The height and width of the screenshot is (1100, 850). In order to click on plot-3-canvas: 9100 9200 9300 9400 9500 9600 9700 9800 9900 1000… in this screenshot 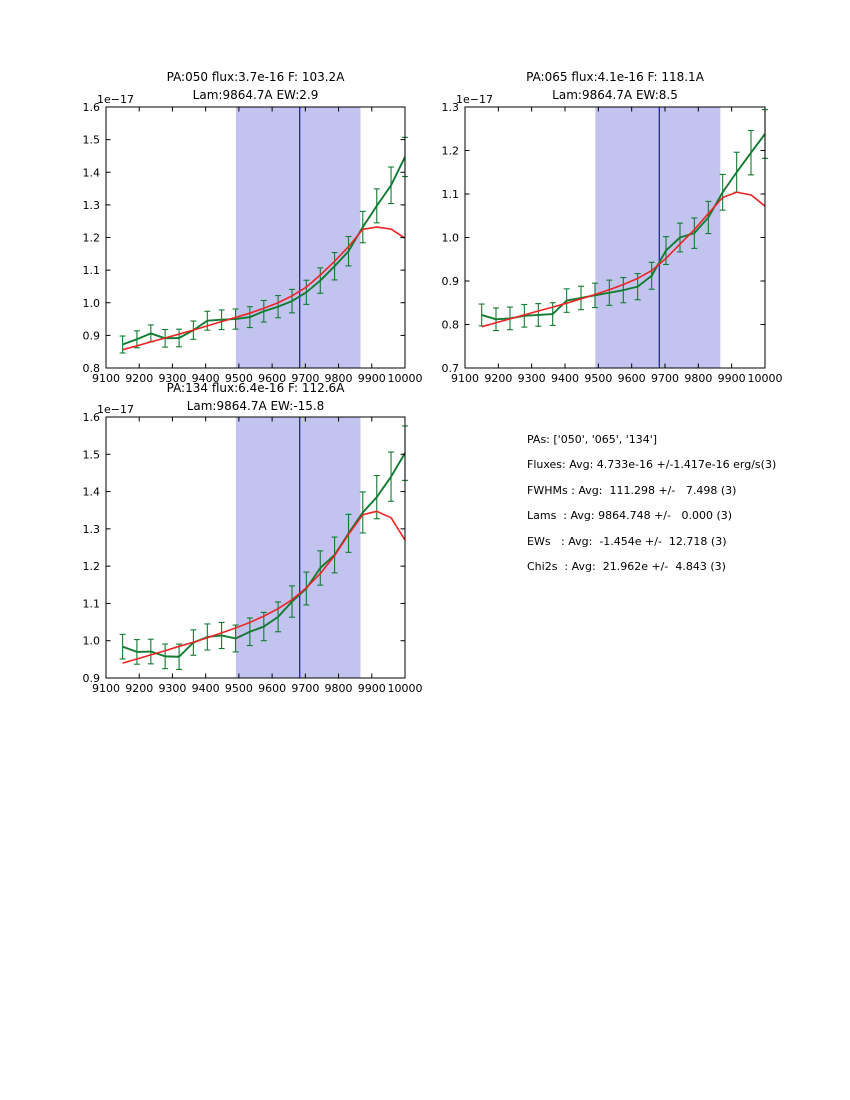, I will do `click(253, 553)`.